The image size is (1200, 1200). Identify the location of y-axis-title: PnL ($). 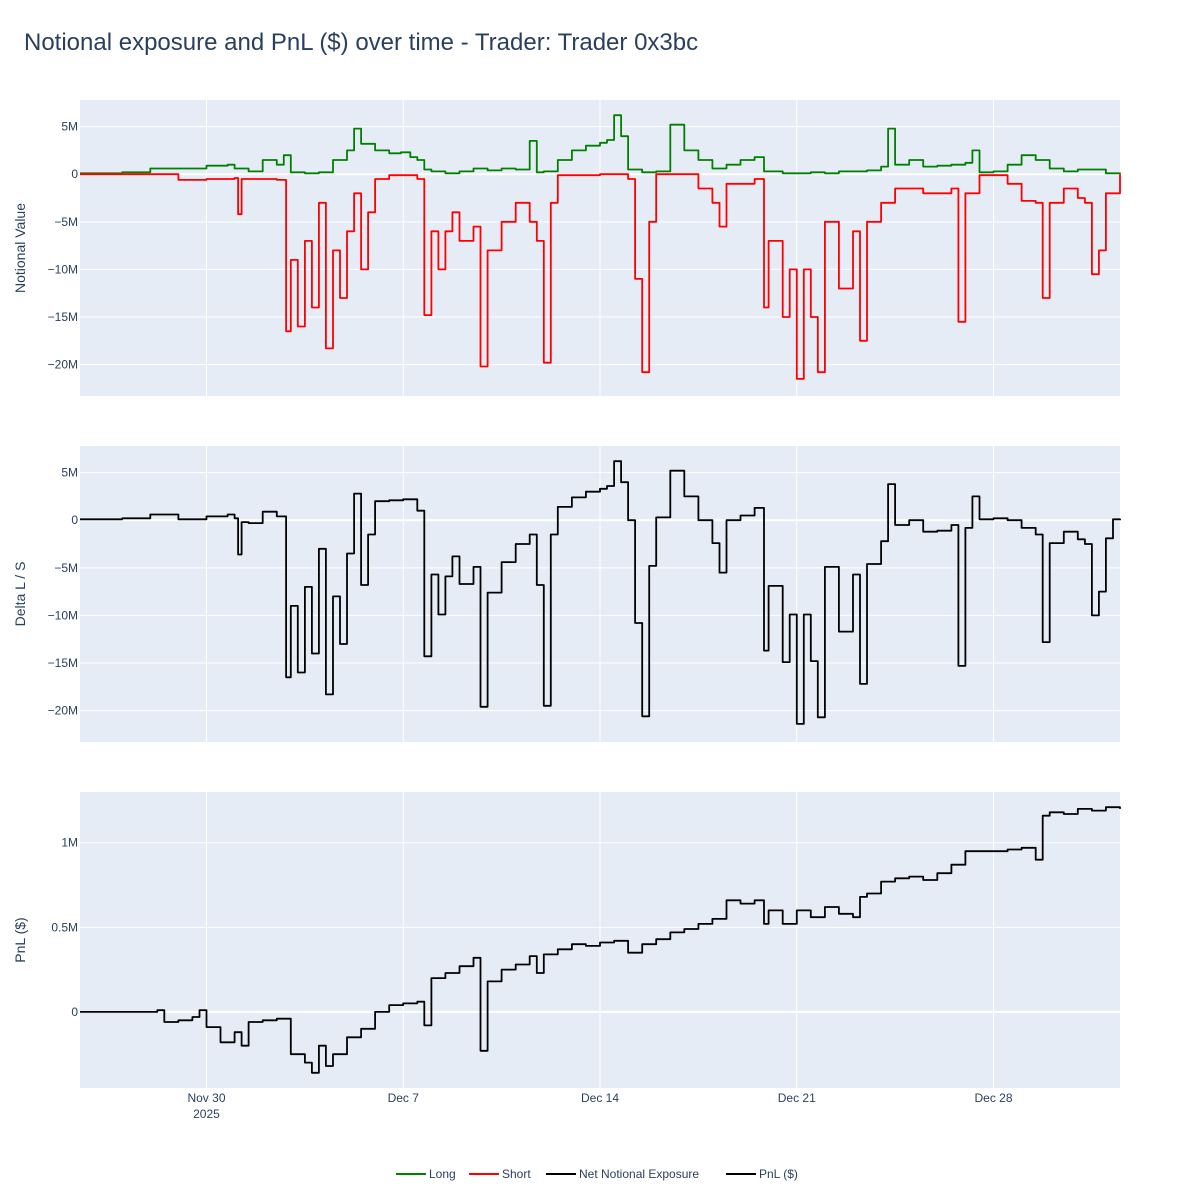
(20, 939).